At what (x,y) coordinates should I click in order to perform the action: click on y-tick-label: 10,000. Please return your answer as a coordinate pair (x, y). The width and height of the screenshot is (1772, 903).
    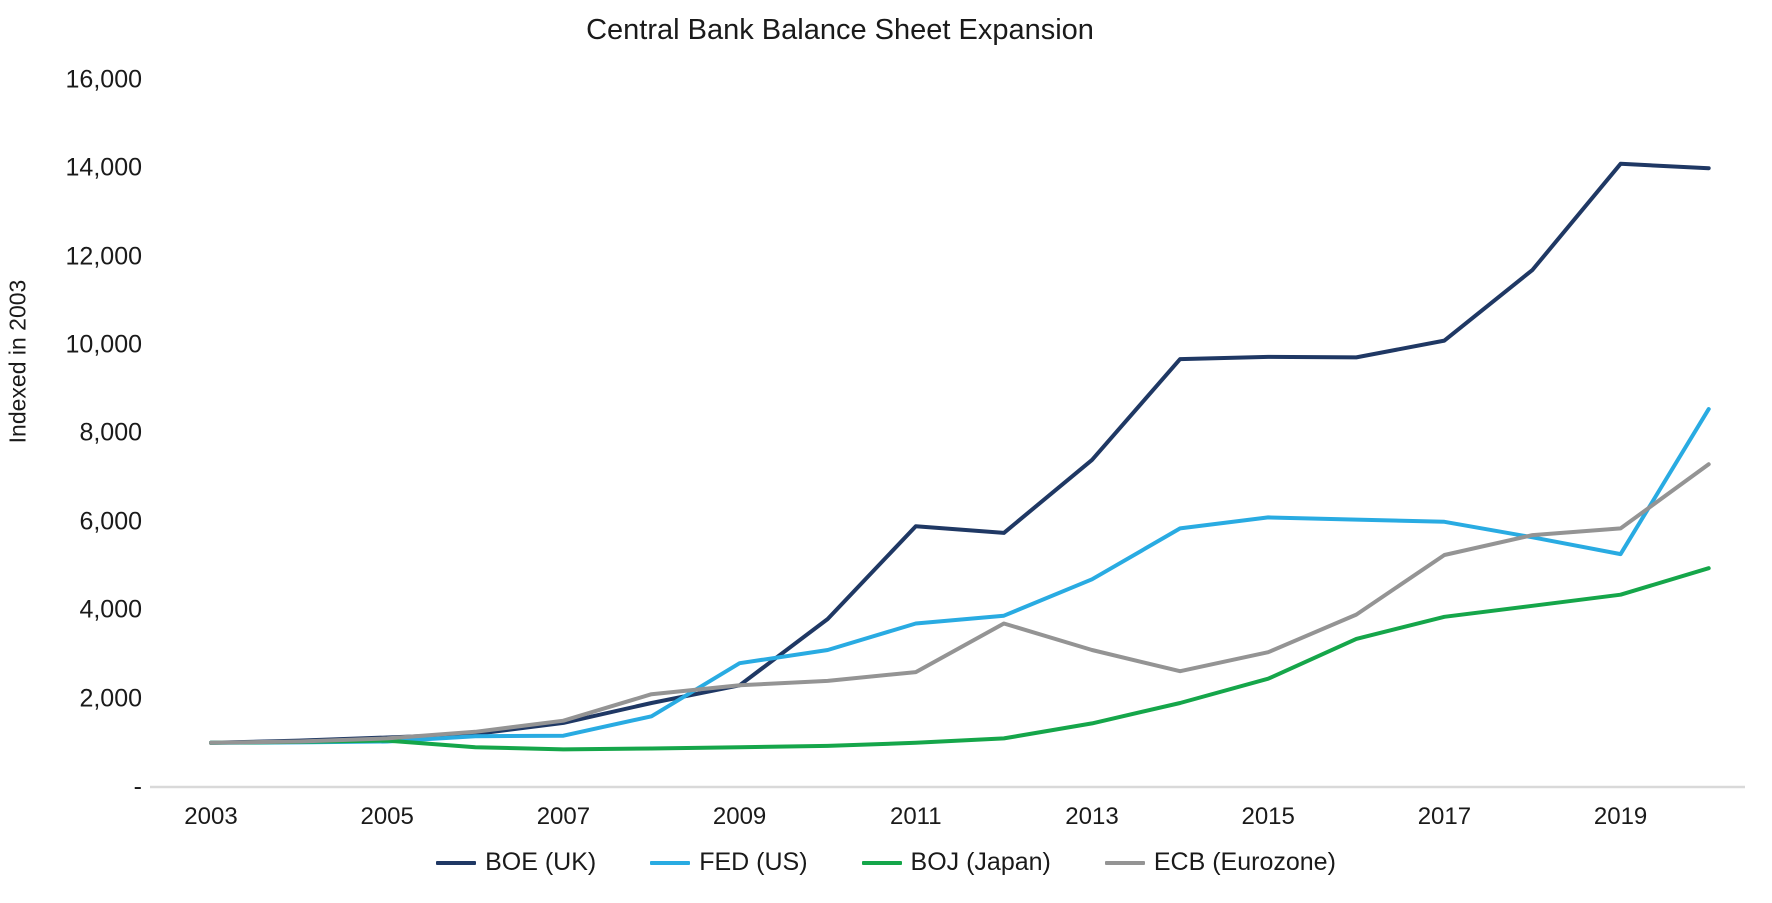
    Looking at the image, I should click on (103, 344).